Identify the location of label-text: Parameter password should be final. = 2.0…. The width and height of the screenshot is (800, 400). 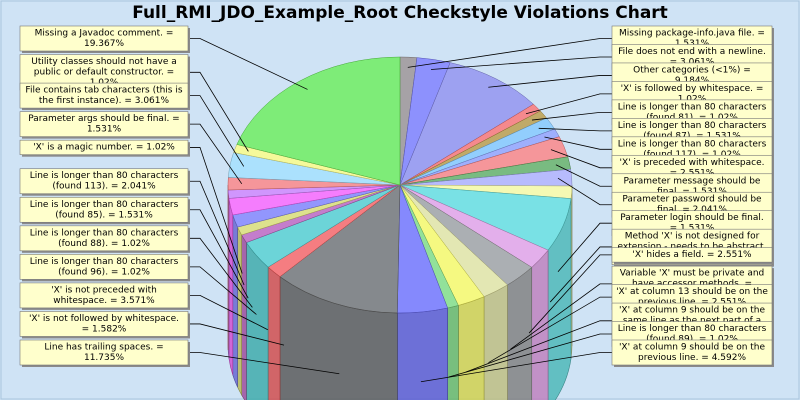
(692, 205).